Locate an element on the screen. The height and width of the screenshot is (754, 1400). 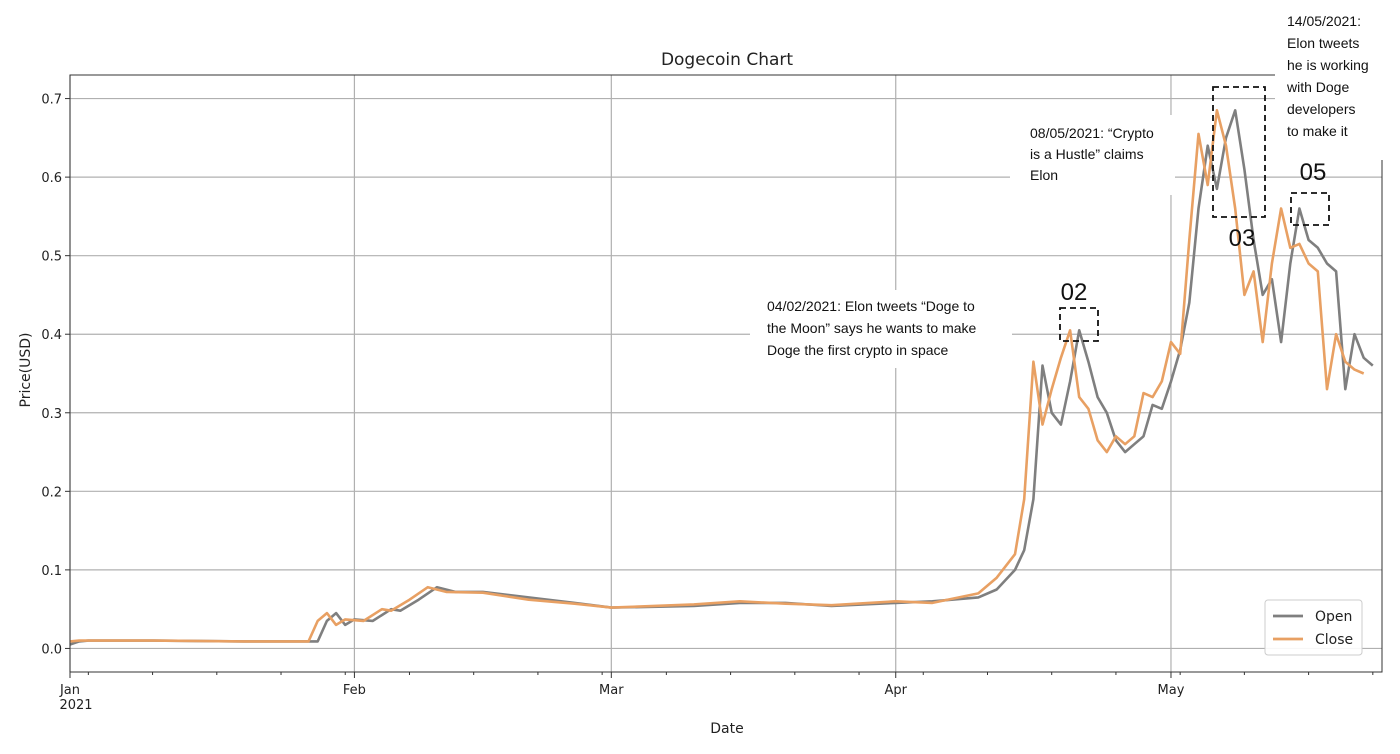
legend-label-open: Open is located at coordinates (1333, 617).